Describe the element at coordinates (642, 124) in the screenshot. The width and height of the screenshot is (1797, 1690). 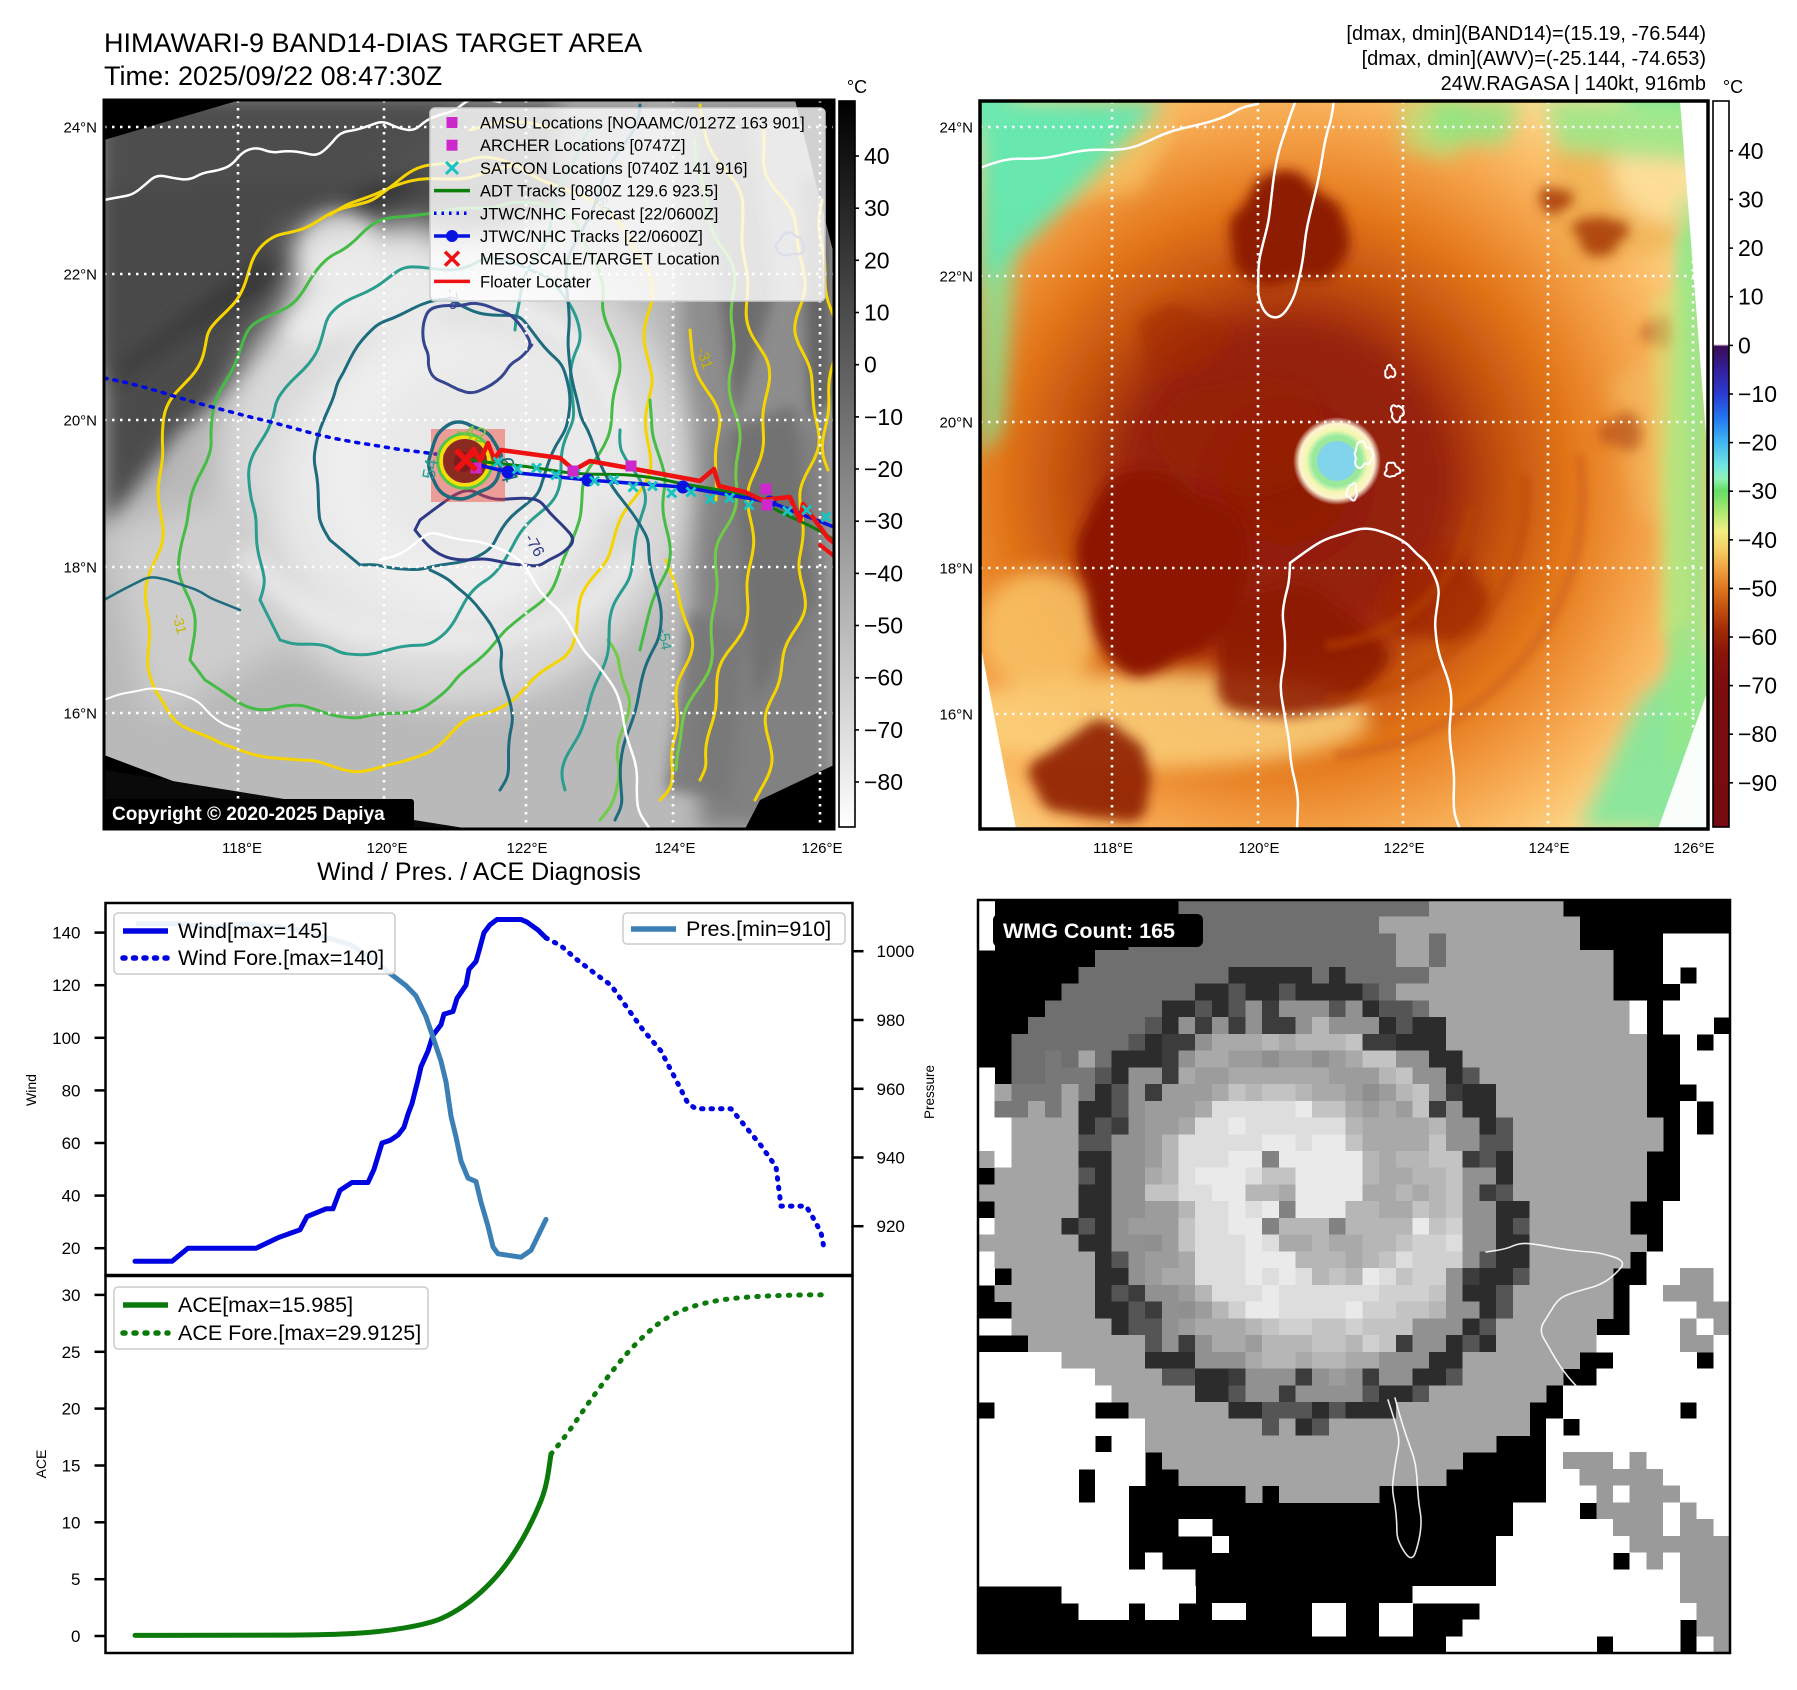
I see `svg-text:AMSU Locations [NOAAMC/0127Z 1: AMSU Locations [NOAAMC/0127Z 163 901]` at that location.